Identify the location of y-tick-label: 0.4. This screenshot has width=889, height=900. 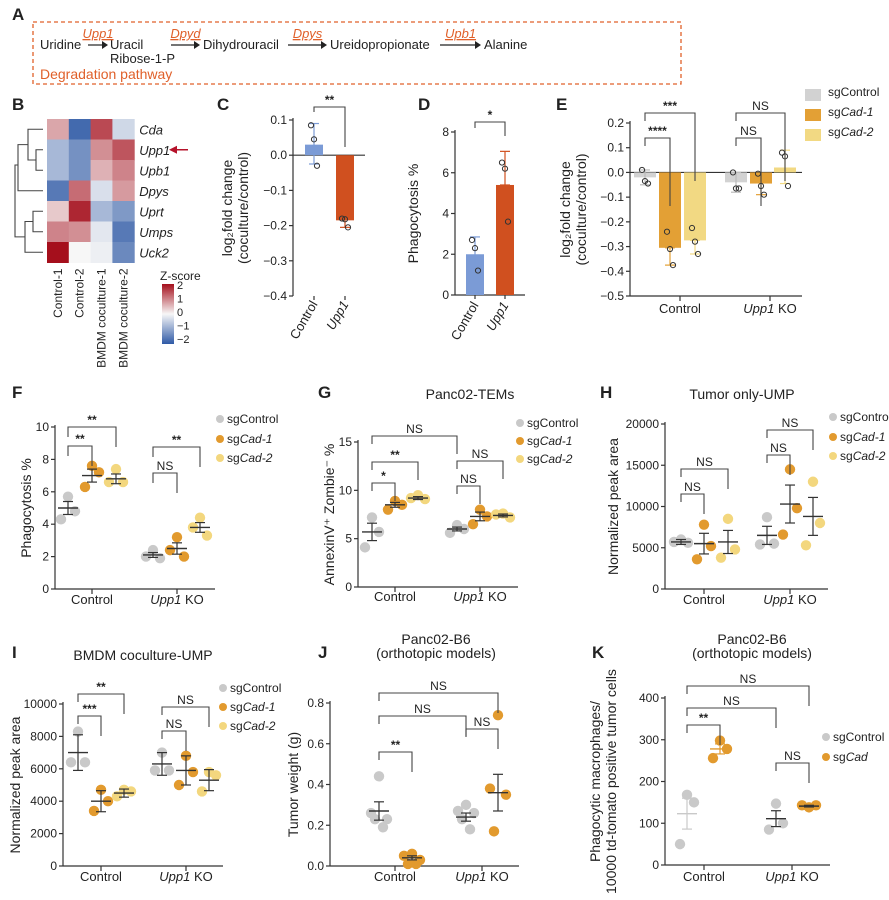
(315, 785).